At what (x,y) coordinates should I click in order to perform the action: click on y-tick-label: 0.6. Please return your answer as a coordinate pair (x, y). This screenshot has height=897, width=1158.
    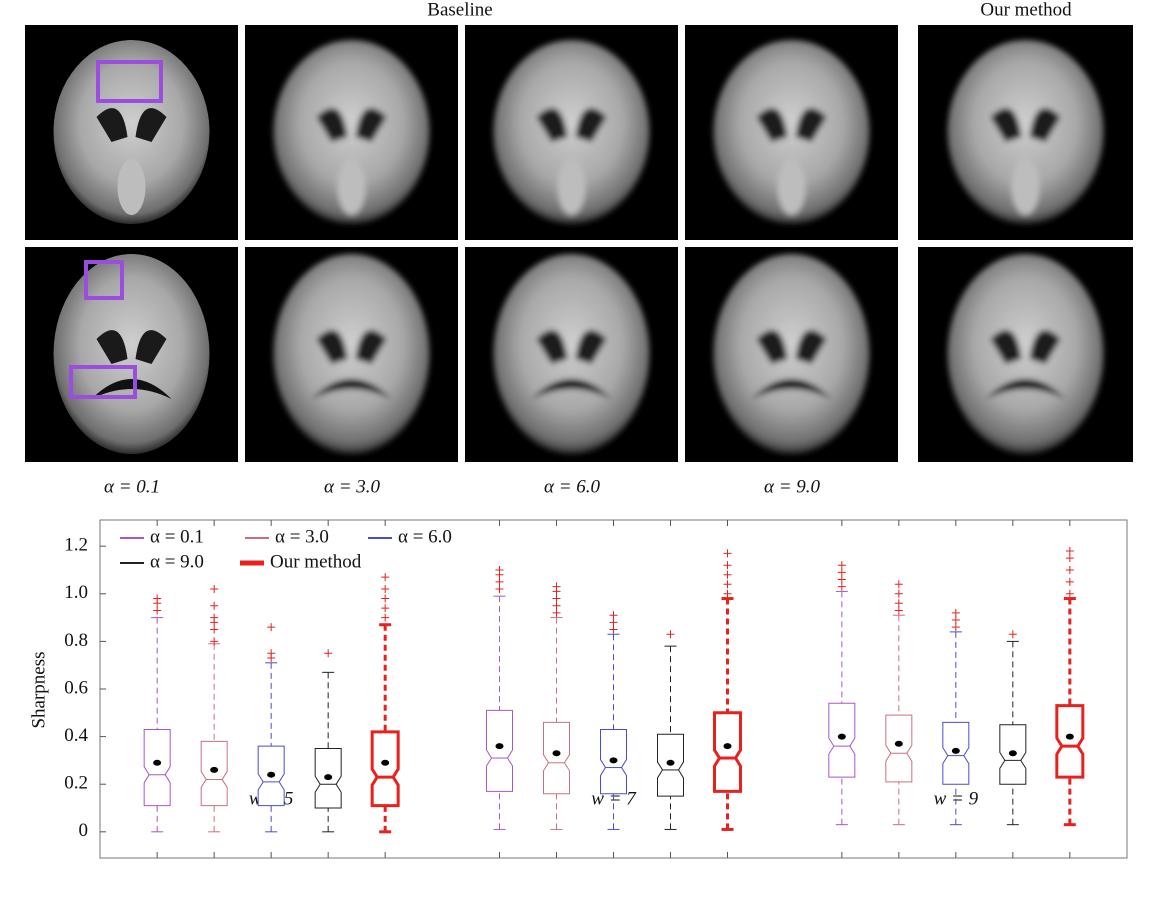
    Looking at the image, I should click on (76, 687).